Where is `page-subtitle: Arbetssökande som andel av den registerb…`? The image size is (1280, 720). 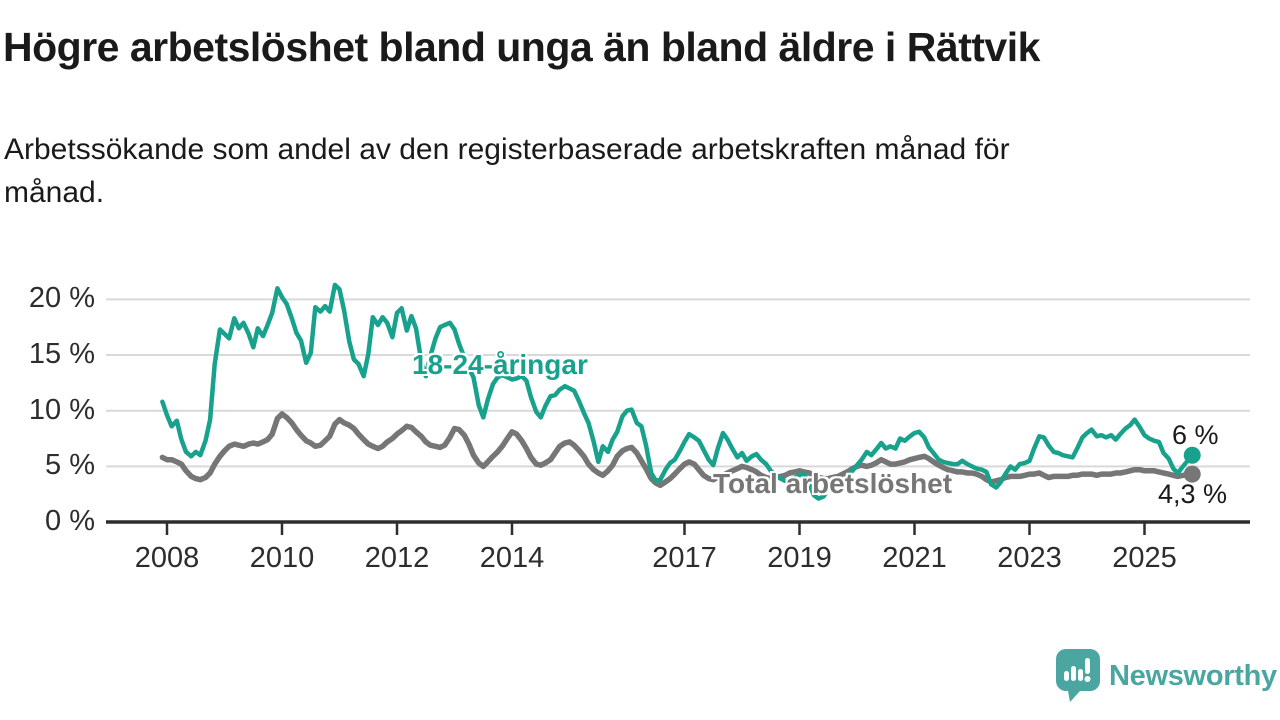
page-subtitle: Arbetssökande som andel av den registerb… is located at coordinates (507, 171).